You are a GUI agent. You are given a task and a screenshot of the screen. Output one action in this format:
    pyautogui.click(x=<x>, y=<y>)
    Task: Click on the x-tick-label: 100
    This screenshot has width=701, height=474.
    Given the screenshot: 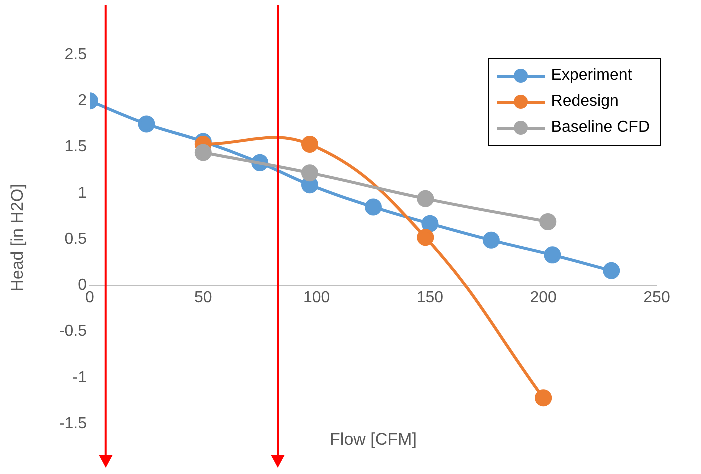 What is the action you would take?
    pyautogui.click(x=316, y=298)
    